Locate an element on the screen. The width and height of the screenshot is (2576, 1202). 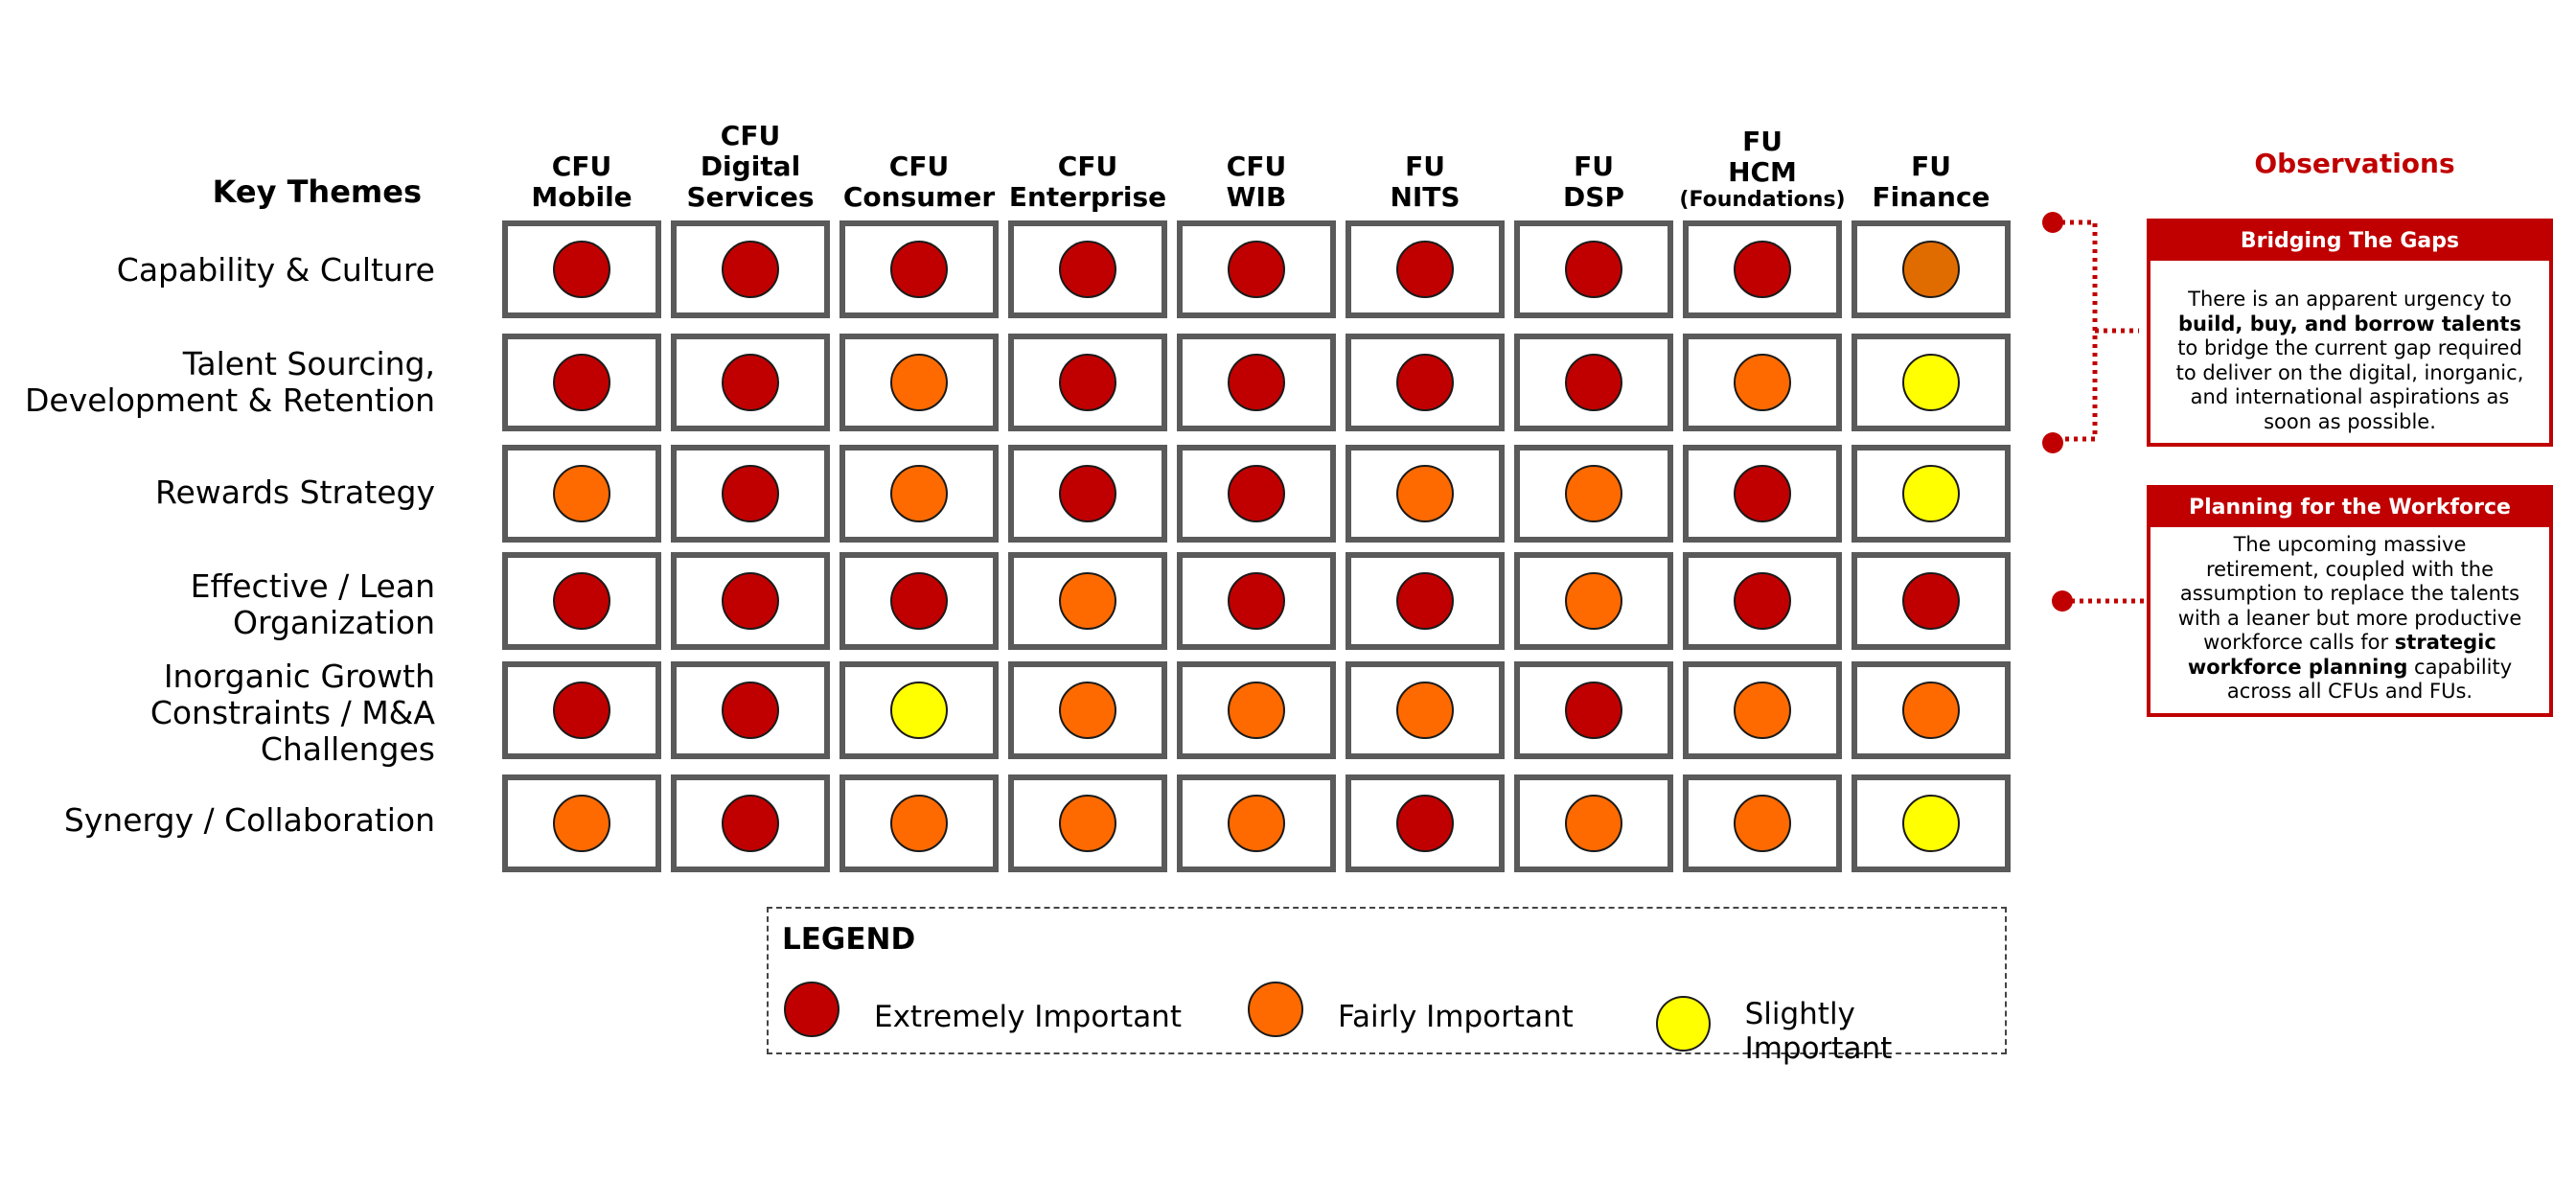
row-label-line: Development & Retention is located at coordinates (230, 400).